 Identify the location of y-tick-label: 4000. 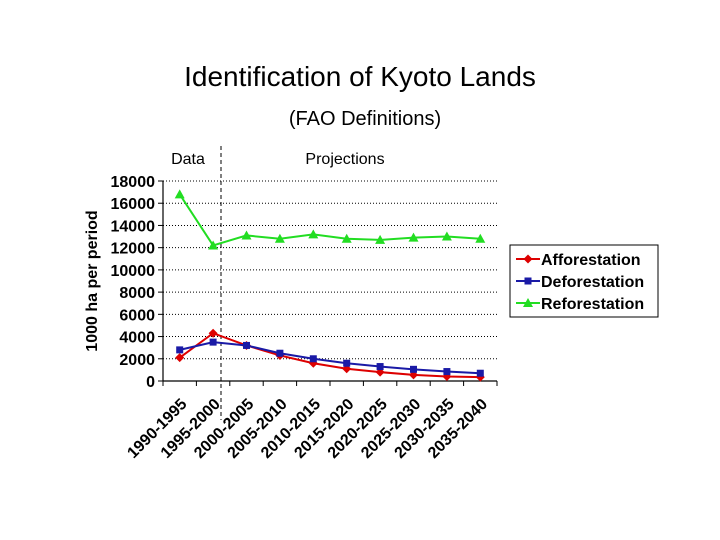
(137, 338).